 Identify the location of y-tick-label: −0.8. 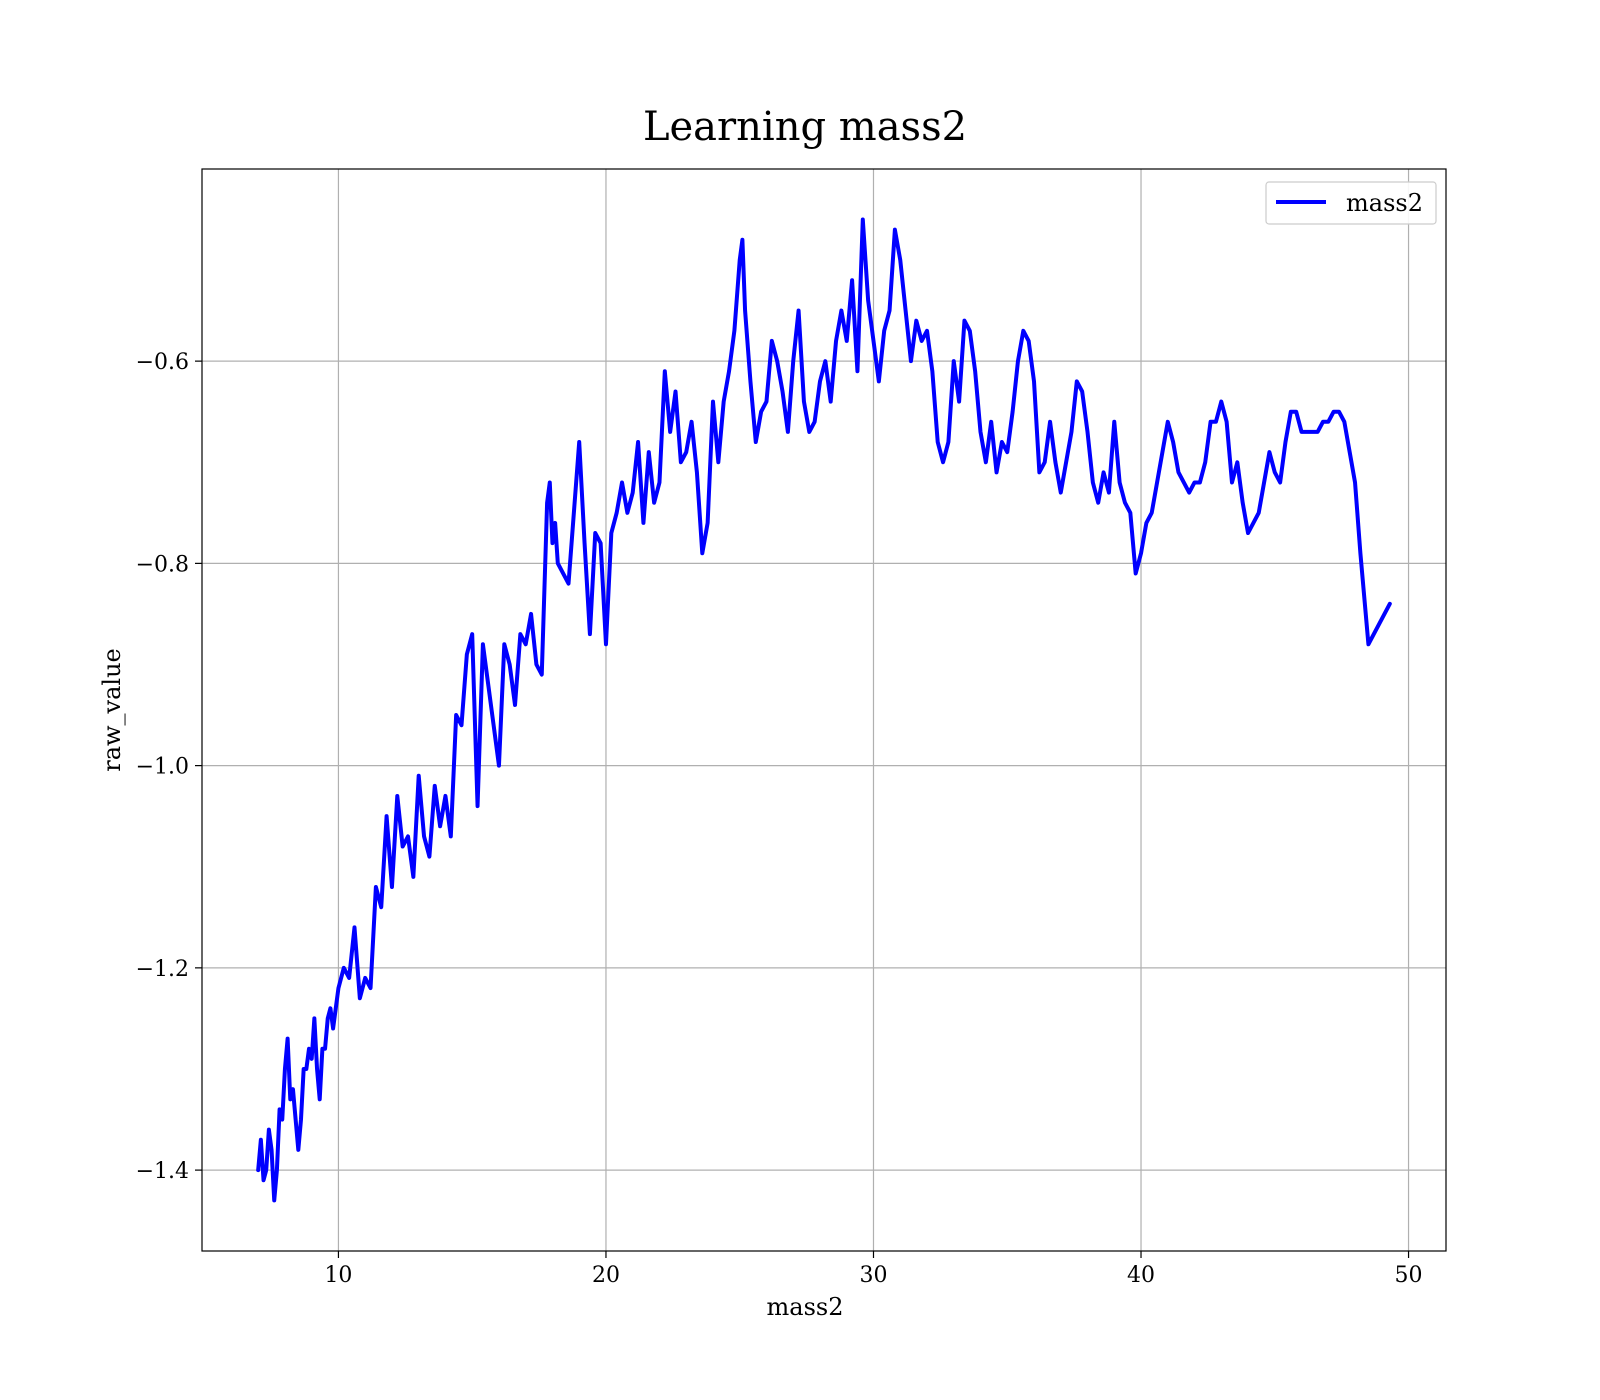
(162, 564).